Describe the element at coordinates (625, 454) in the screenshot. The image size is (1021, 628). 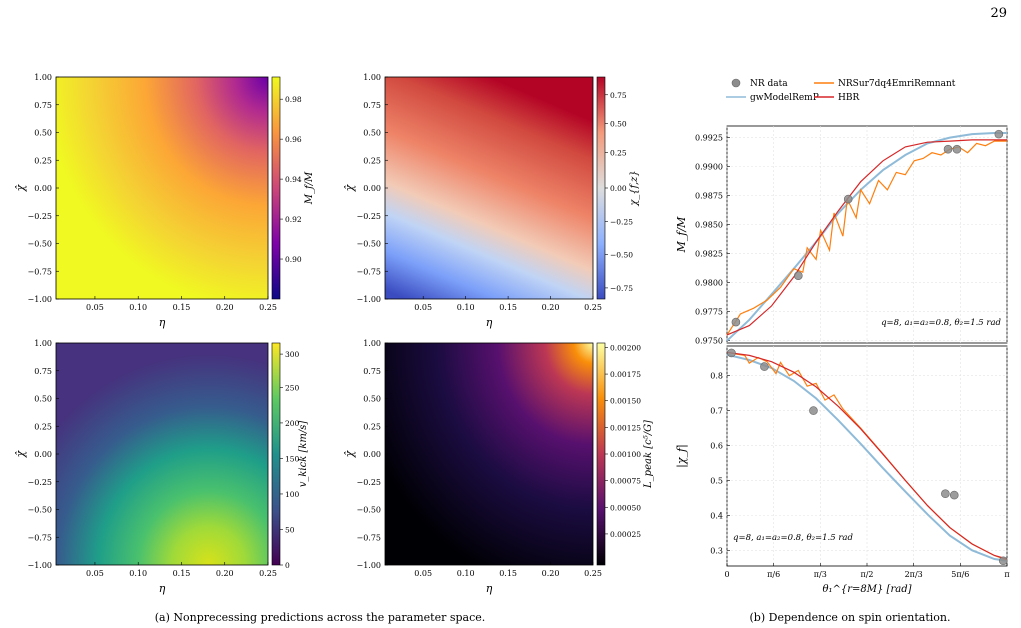
I see `colorbar-tick-label: 0.00100` at that location.